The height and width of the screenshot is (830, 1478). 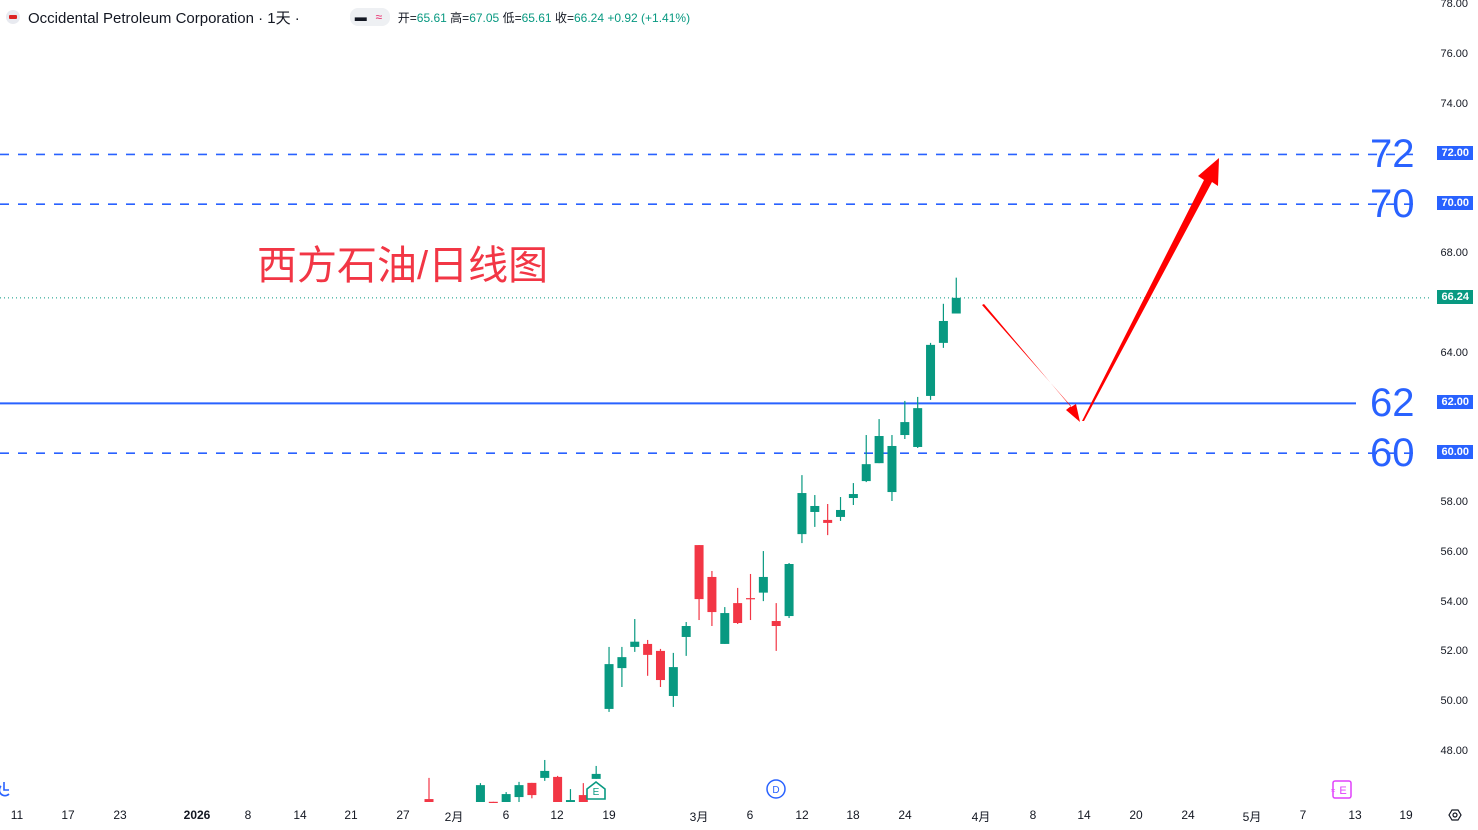 I want to click on time-tick: 24, so click(x=905, y=815).